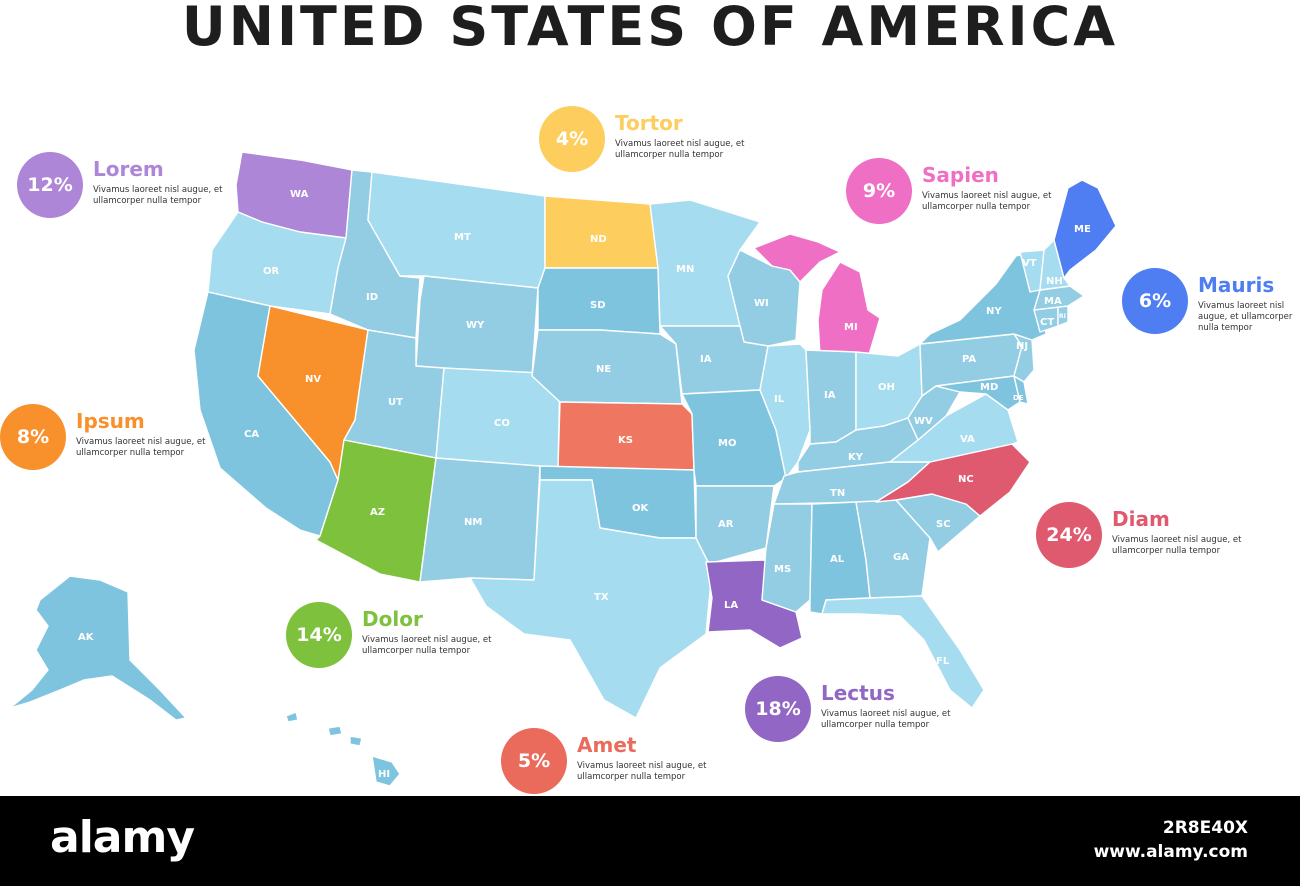  Describe the element at coordinates (534, 761) in the screenshot. I see `callout-amet-percent: 5%` at that location.